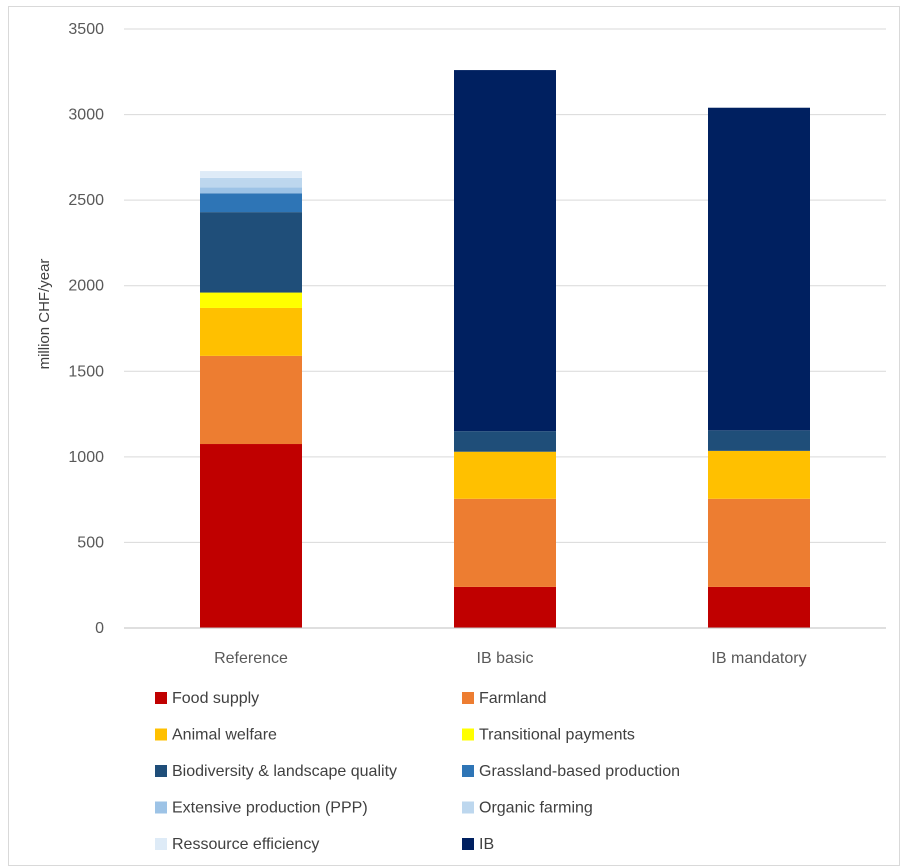  I want to click on y-tick-label: 500, so click(90, 542).